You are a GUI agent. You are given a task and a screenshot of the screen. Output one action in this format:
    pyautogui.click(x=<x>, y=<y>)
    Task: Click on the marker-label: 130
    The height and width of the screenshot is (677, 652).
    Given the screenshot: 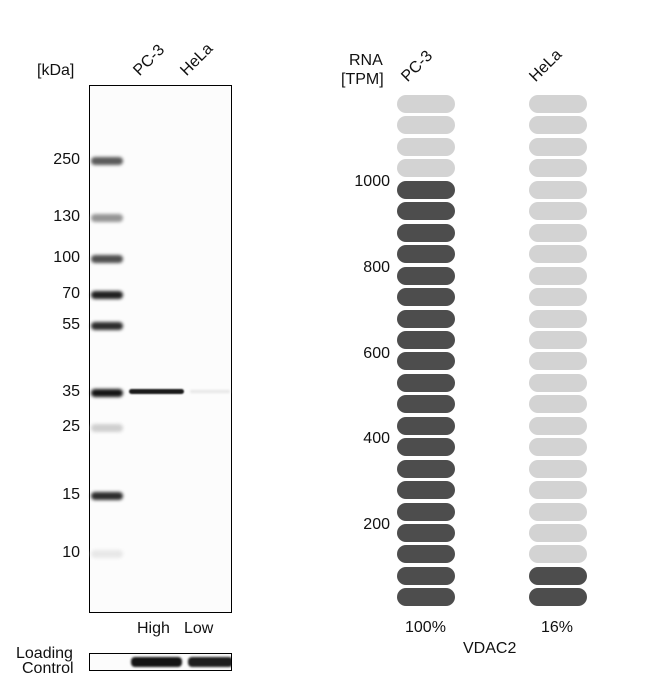 What is the action you would take?
    pyautogui.click(x=66, y=216)
    